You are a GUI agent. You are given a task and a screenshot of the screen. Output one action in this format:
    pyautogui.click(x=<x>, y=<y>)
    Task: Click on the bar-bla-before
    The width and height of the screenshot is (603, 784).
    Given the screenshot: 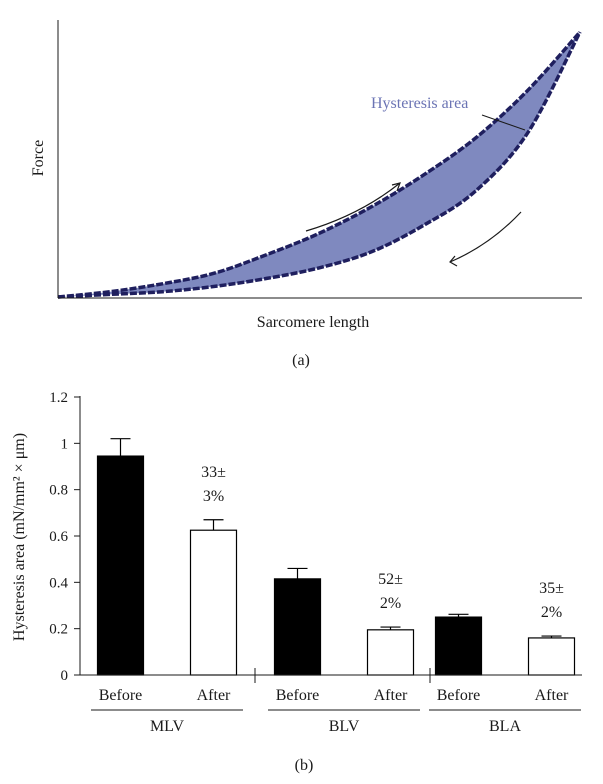 What is the action you would take?
    pyautogui.click(x=458, y=646)
    